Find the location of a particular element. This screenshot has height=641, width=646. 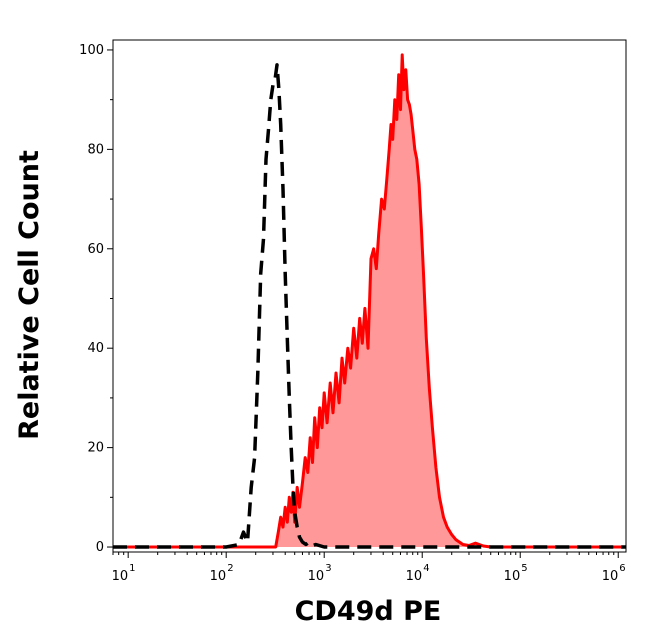

y-tick-label: 0 is located at coordinates (100, 547).